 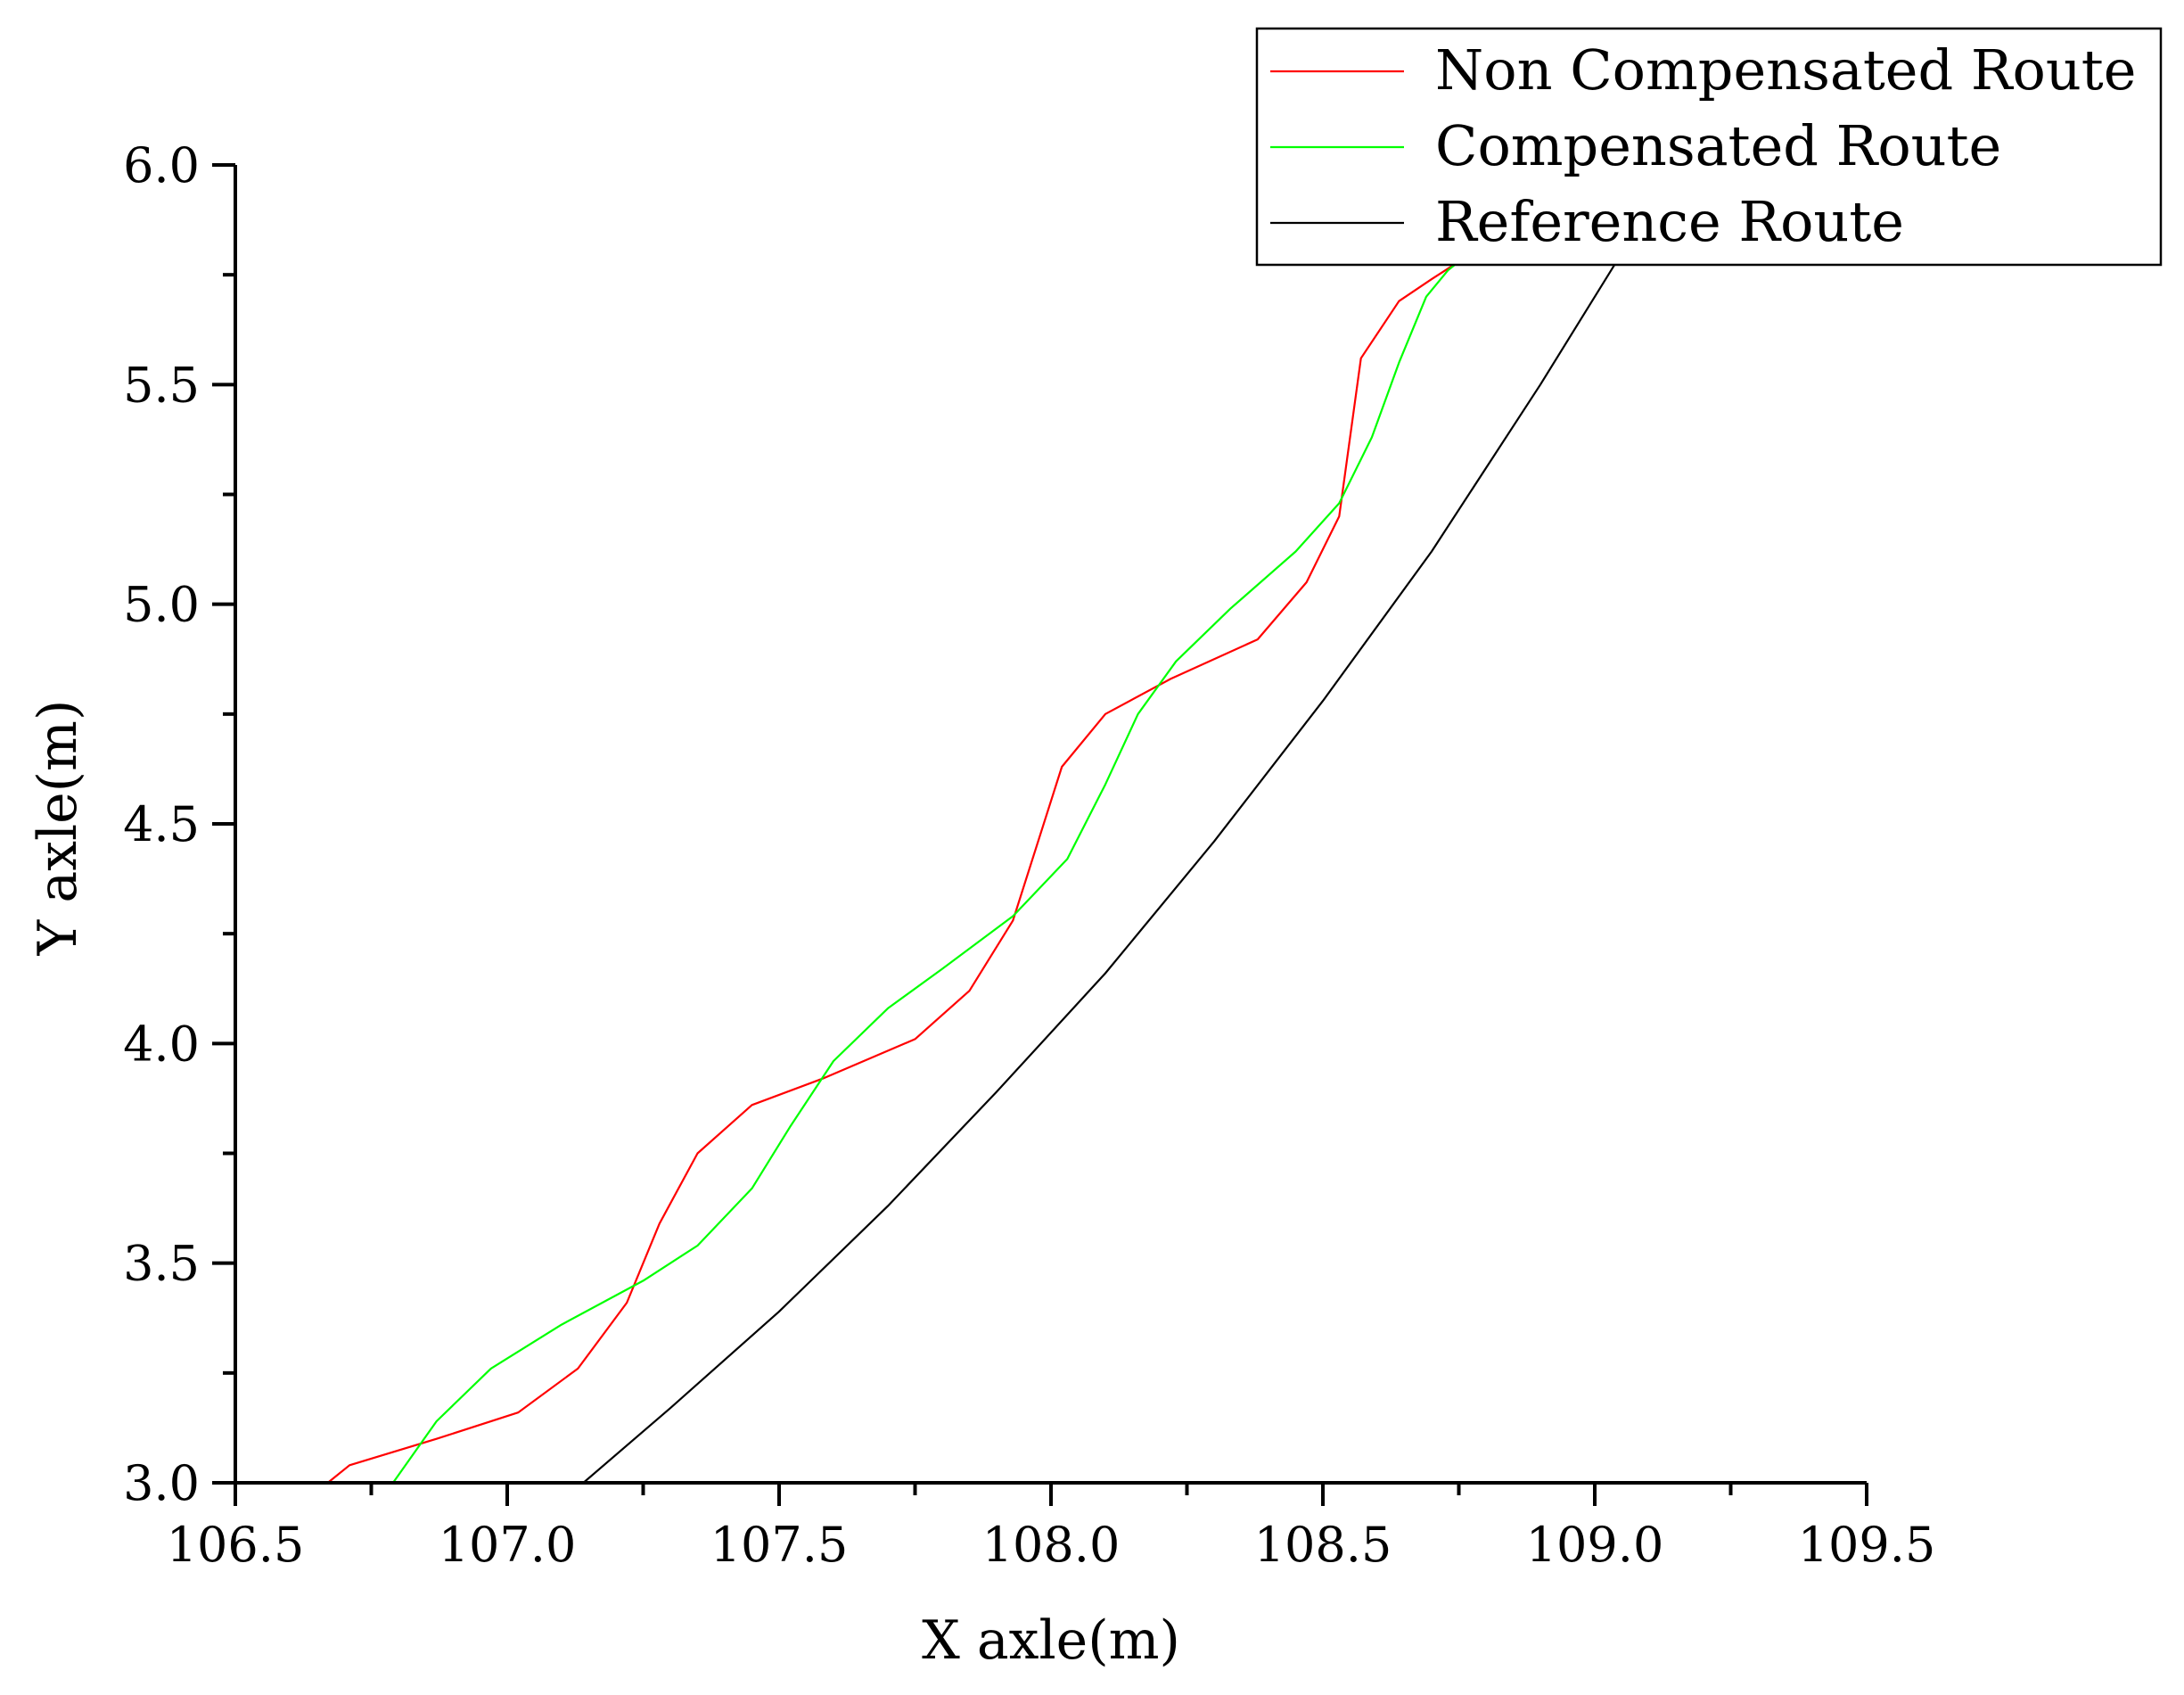 I want to click on legend-label: Non Compensated Route, so click(x=1785, y=70).